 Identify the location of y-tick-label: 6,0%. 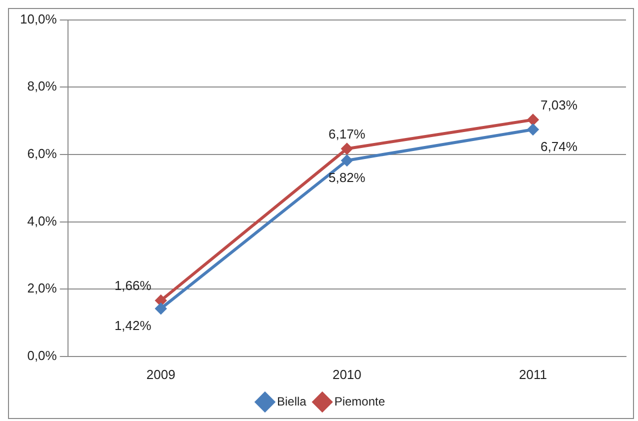
(42, 154).